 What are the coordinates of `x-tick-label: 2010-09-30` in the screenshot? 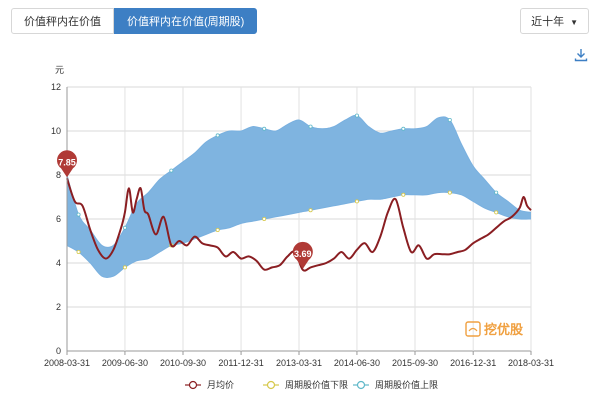 It's located at (183, 363).